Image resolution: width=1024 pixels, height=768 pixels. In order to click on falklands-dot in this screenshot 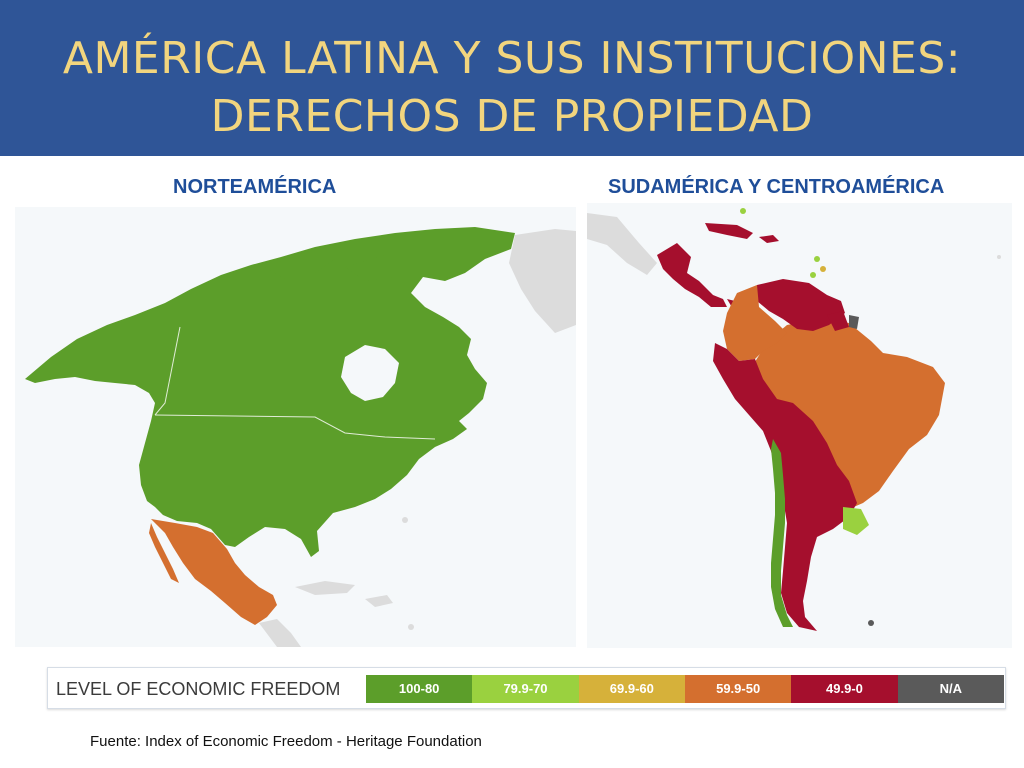, I will do `click(871, 623)`.